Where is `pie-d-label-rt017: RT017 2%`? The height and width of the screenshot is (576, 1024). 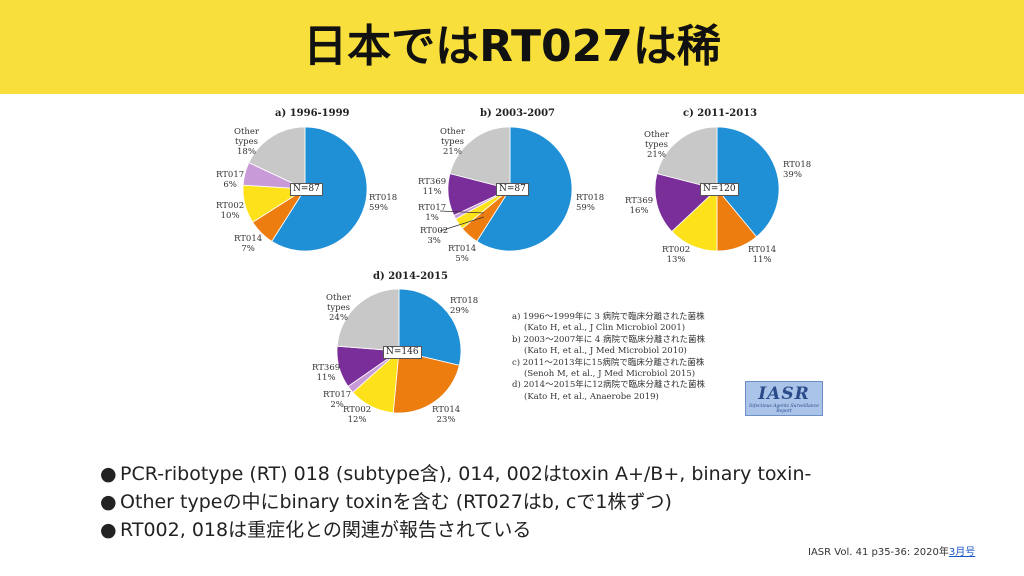
pie-d-label-rt017: RT017 2% is located at coordinates (337, 400).